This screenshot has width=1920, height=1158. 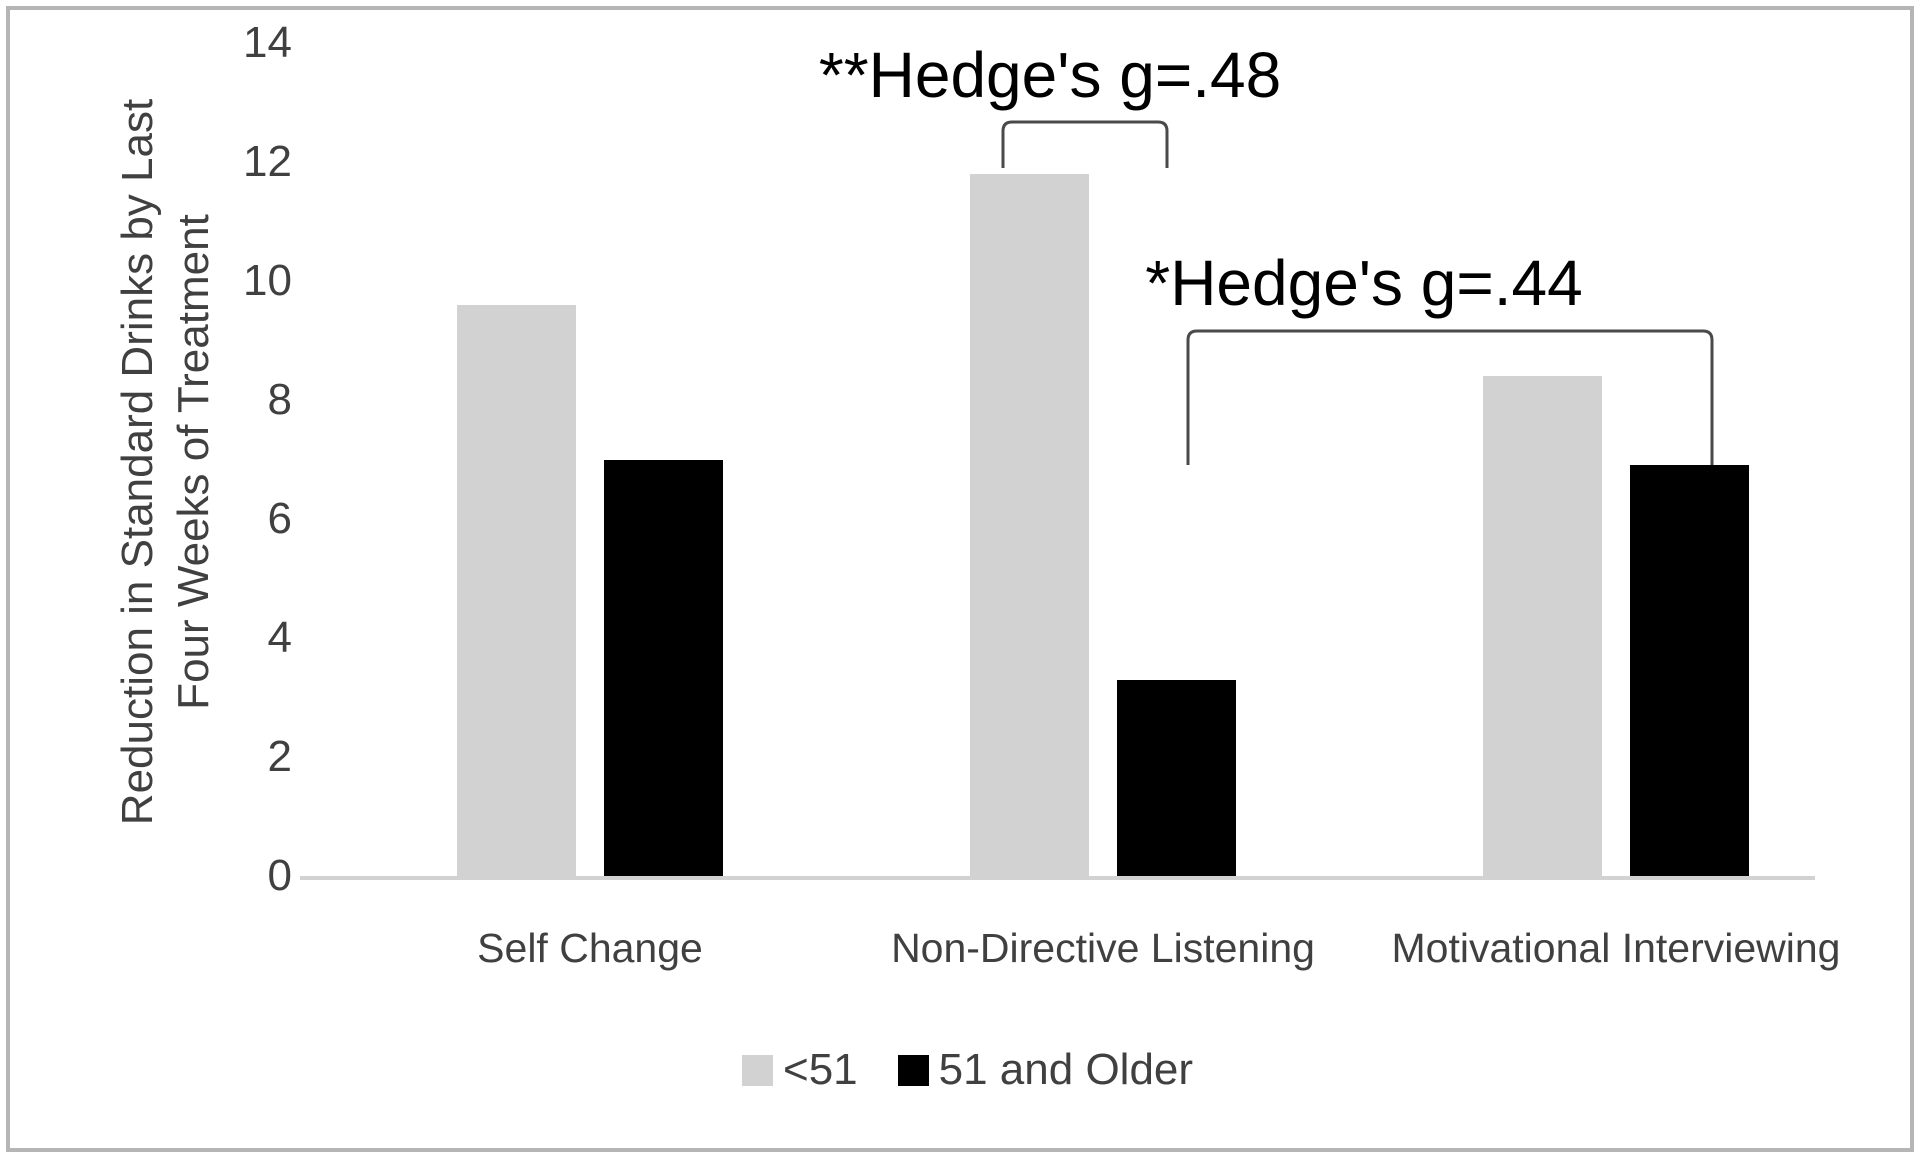 I want to click on bar-51older-non-directive-listening, so click(x=1176, y=777).